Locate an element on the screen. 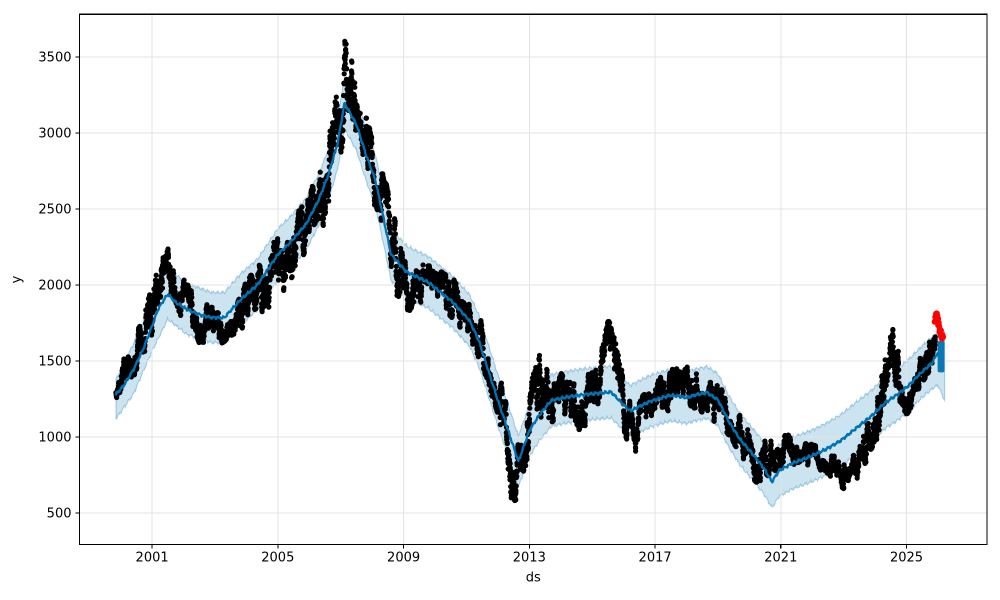  highlighted-points is located at coordinates (939, 326).